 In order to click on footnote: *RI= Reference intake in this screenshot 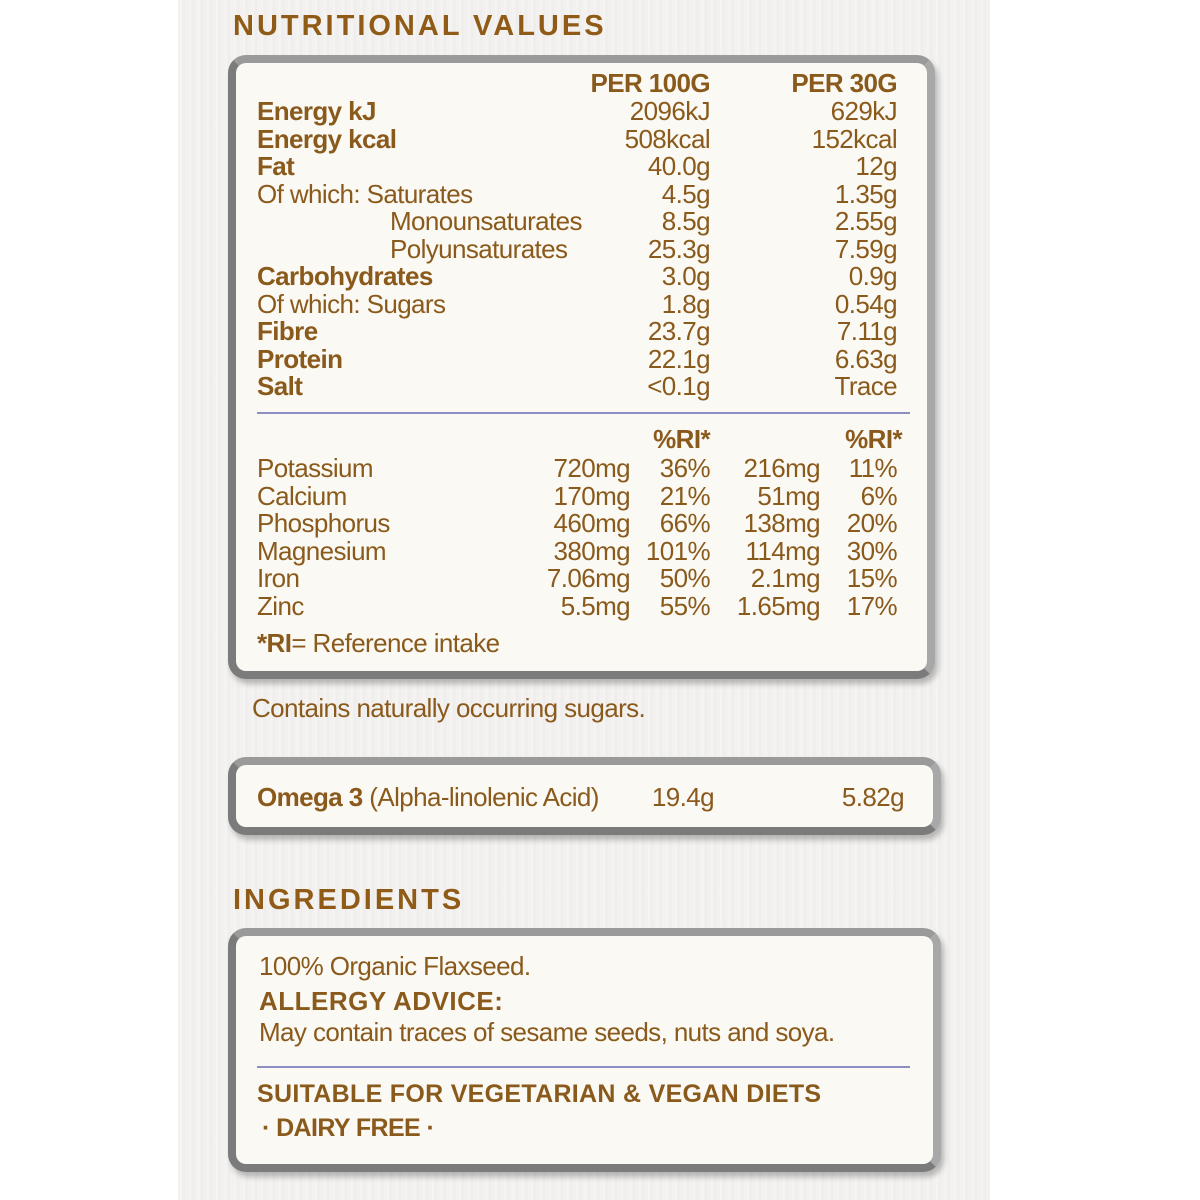, I will do `click(378, 643)`.